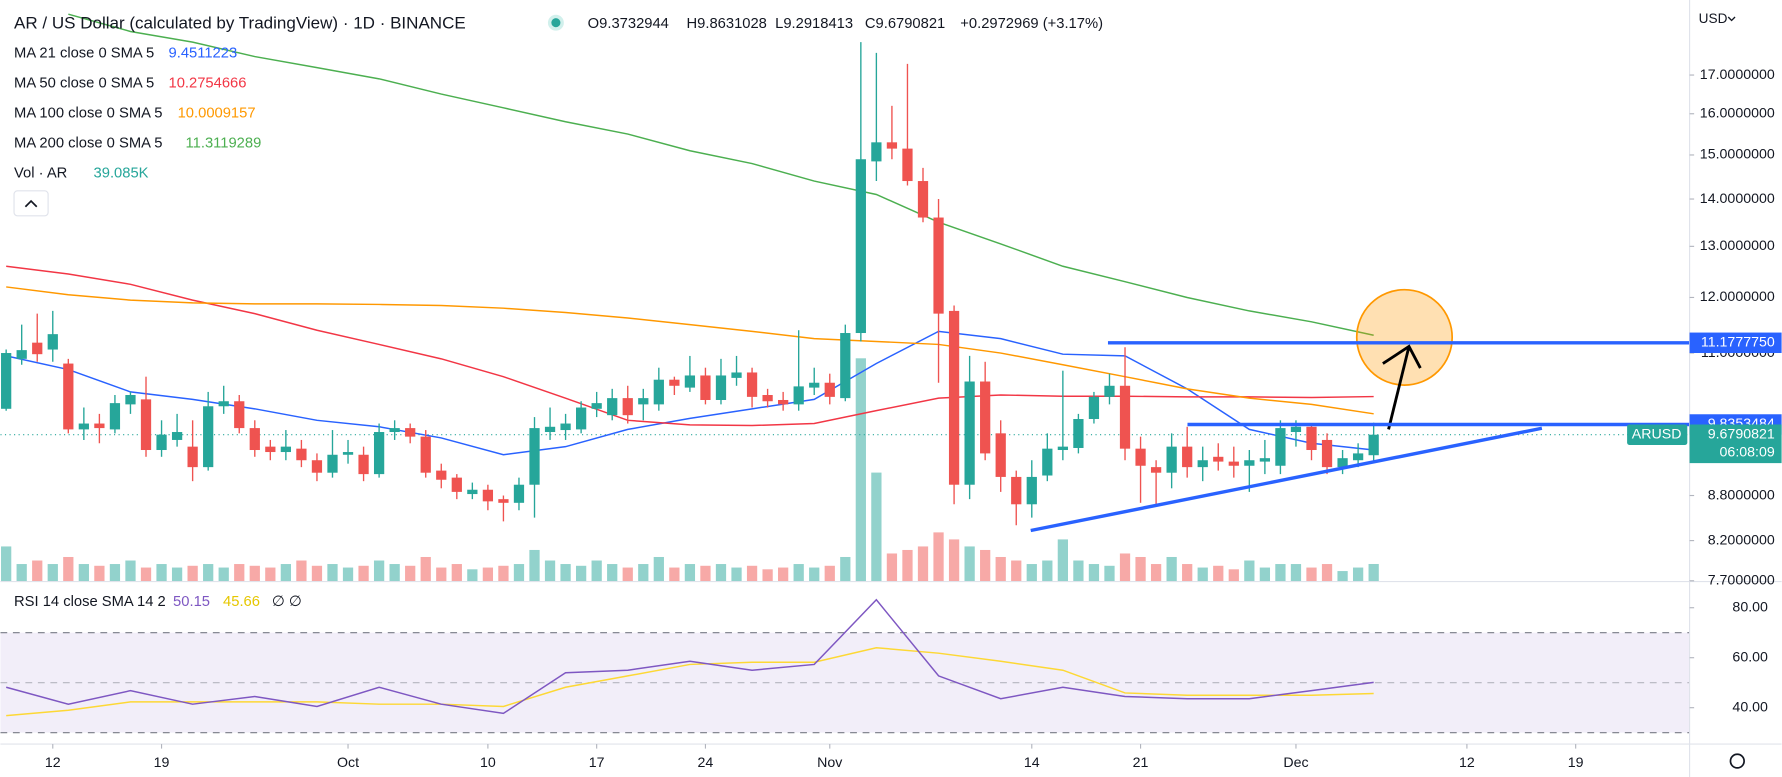  Describe the element at coordinates (88, 114) in the screenshot. I see `ma-legend-name: MA 100 close 0 SMA 5` at that location.